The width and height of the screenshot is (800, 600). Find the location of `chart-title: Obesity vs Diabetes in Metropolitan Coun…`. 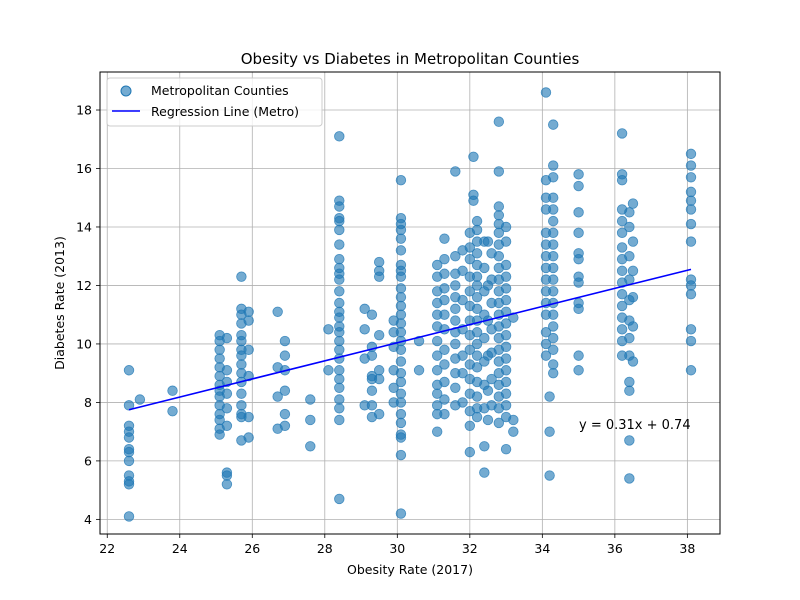

chart-title: Obesity vs Diabetes in Metropolitan Coun… is located at coordinates (410, 59).